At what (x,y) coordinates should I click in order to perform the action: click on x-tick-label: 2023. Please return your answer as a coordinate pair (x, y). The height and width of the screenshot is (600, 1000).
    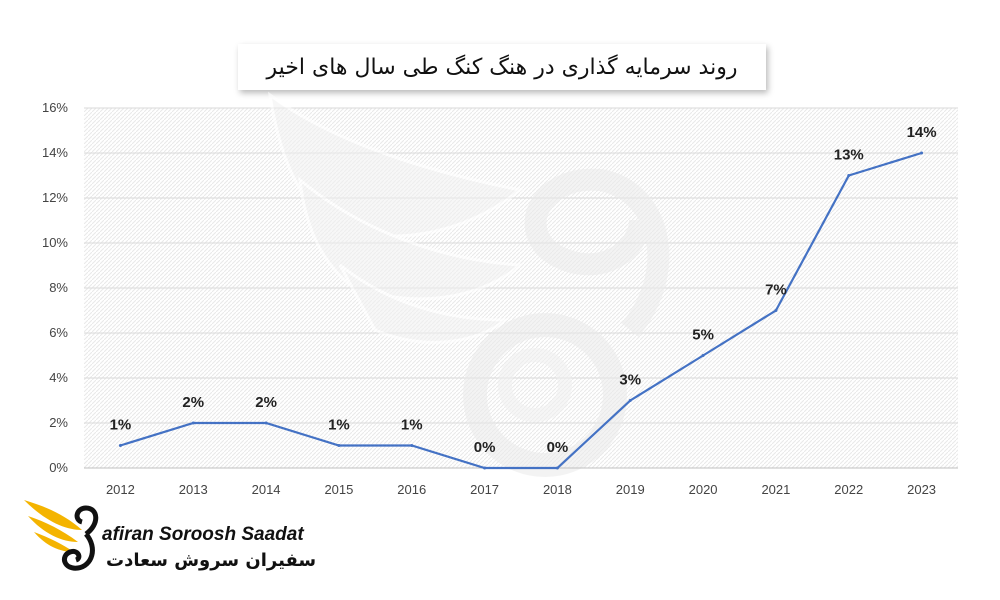
    Looking at the image, I should click on (921, 489).